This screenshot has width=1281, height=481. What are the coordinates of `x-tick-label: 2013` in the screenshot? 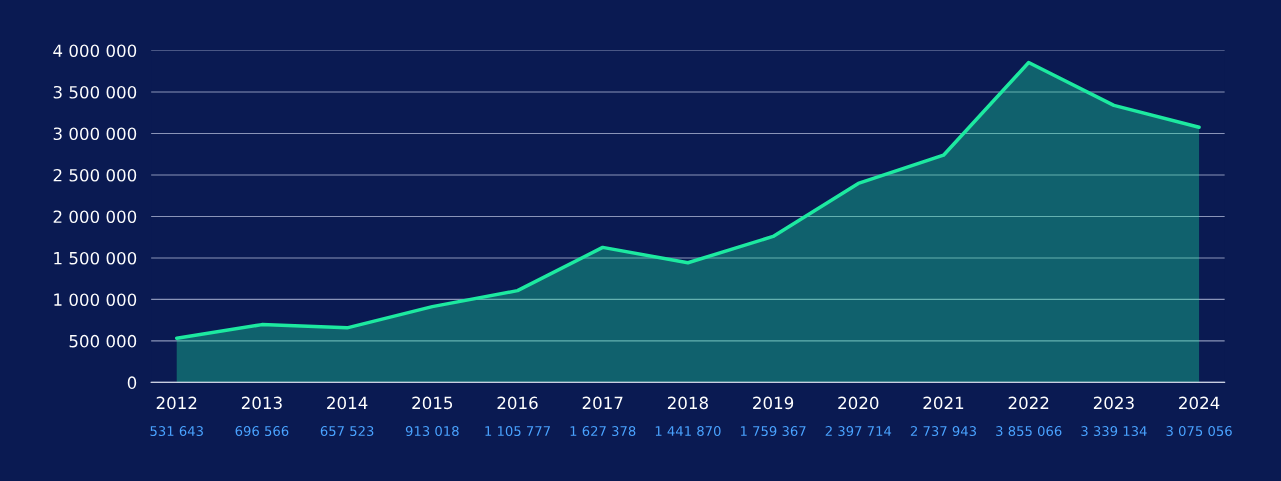 It's located at (261, 403).